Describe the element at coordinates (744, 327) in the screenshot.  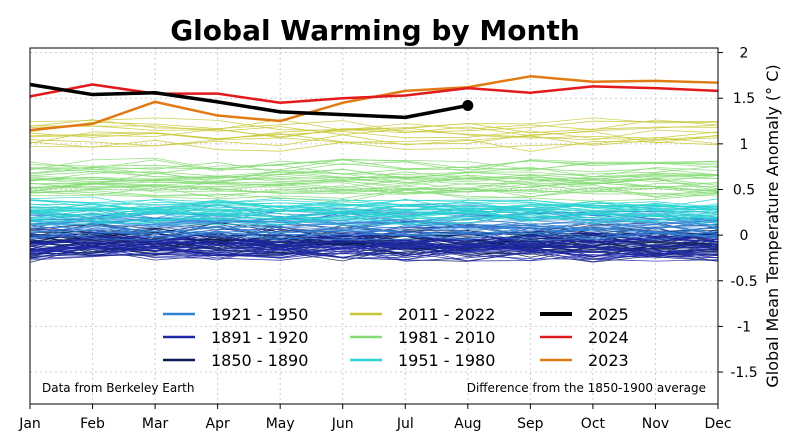
I see `y-tick-label: -1` at that location.